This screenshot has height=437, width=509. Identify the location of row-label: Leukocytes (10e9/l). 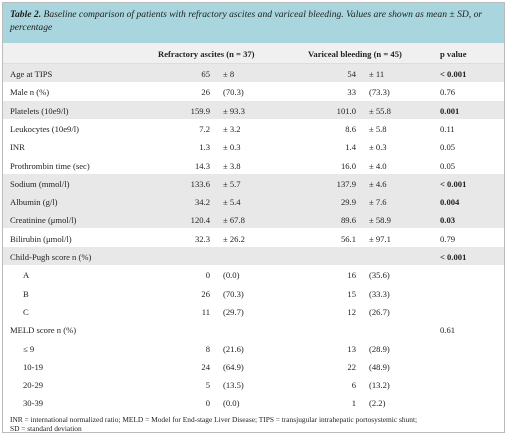
(44, 128).